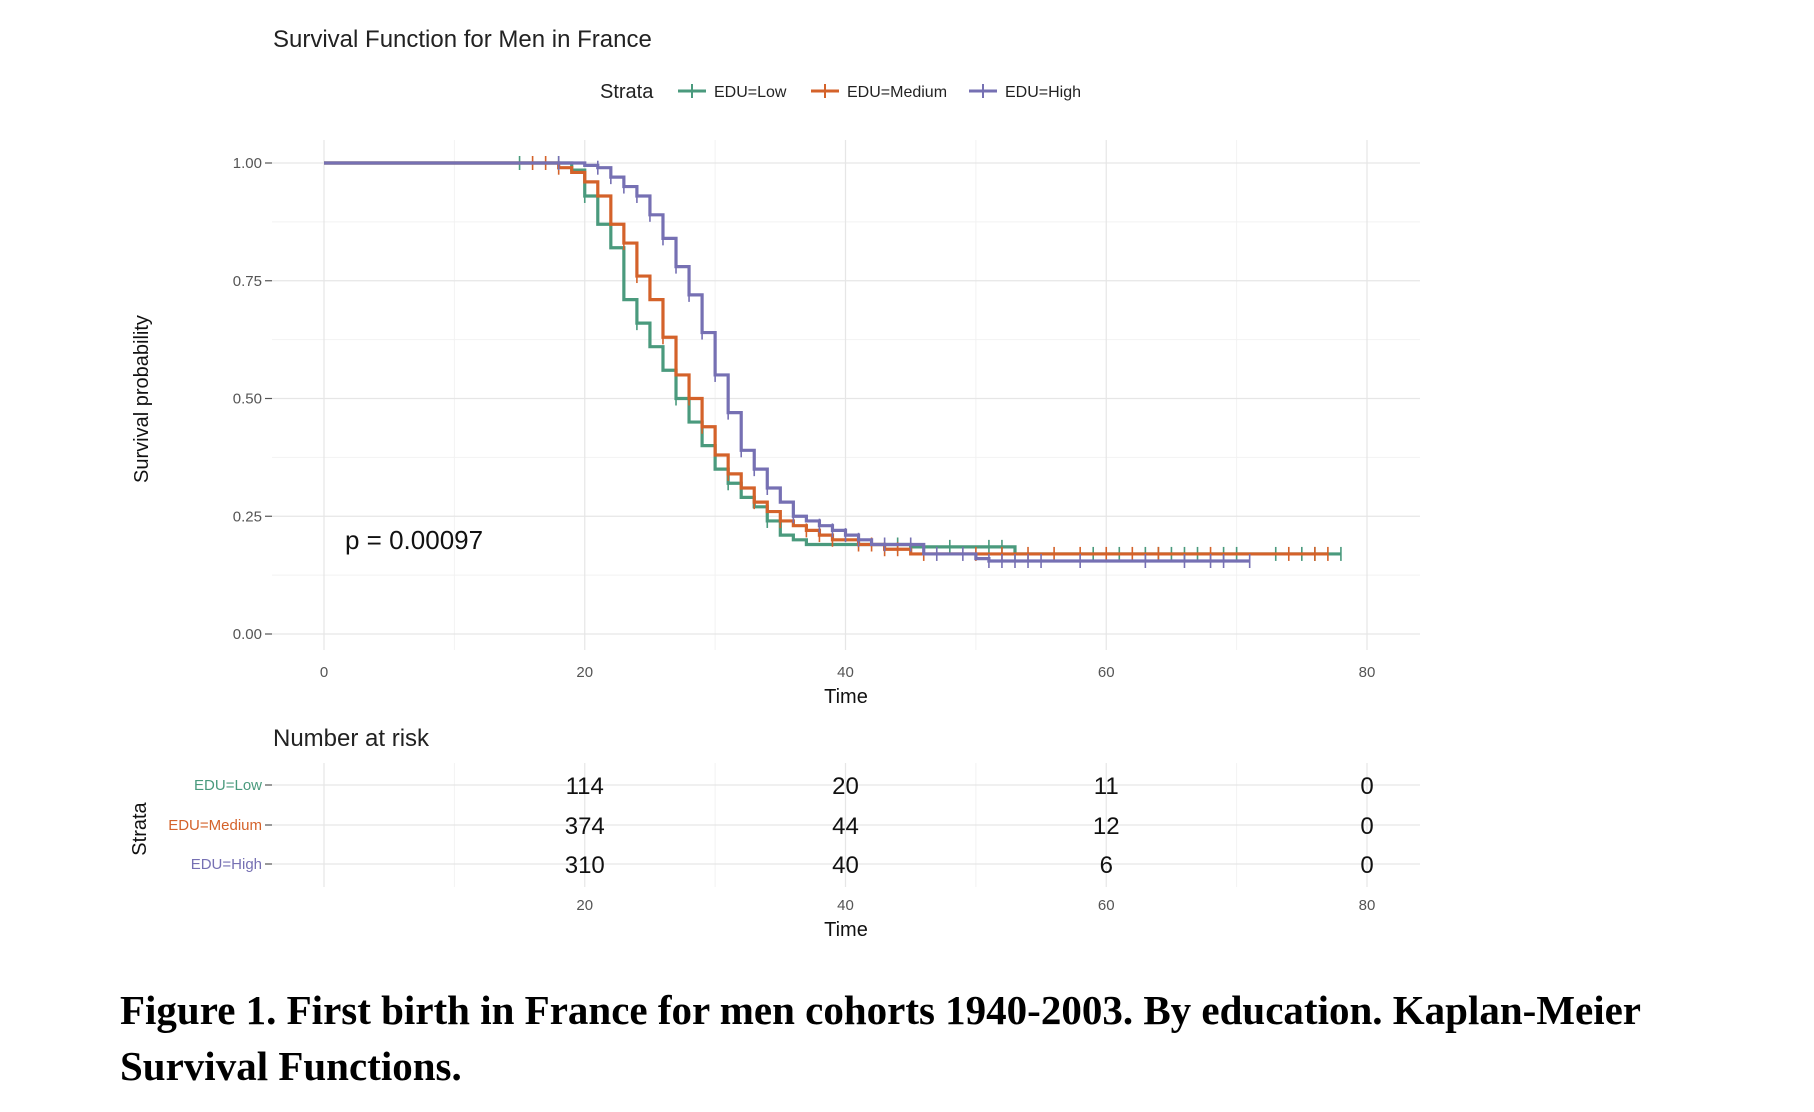  What do you see at coordinates (975, 905) in the screenshot?
I see `risk-table-x-ticks: 20 40 60 80` at bounding box center [975, 905].